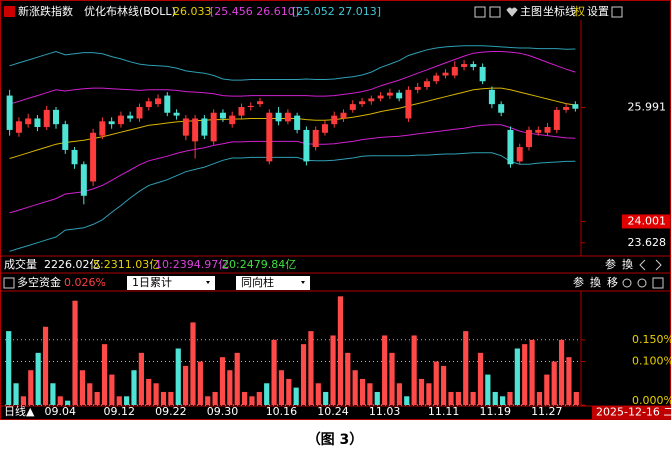  Describe the element at coordinates (495, 12) in the screenshot. I see `zoom-out` at that location.